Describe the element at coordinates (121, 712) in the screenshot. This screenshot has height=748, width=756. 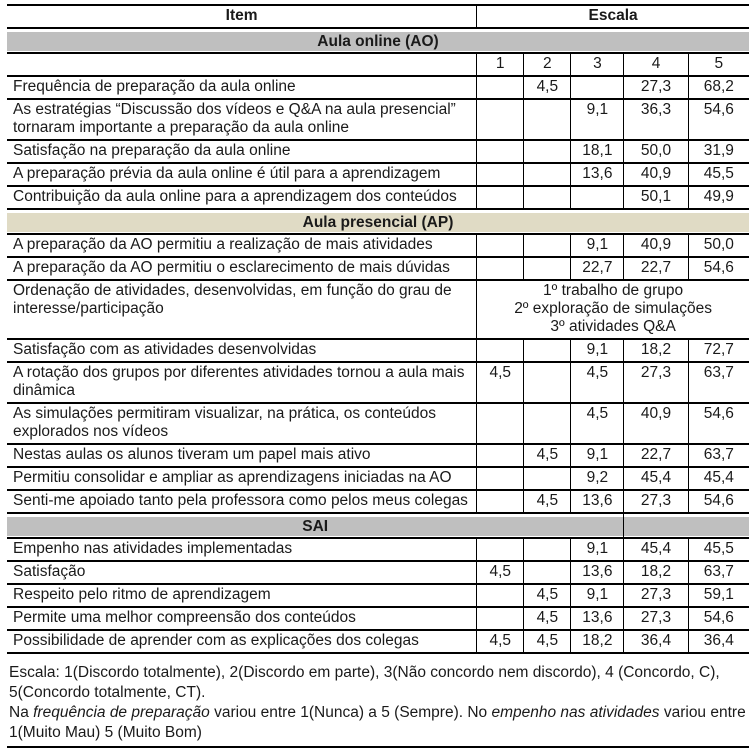
I see `italic-frequencia: frequência de preparação` at that location.